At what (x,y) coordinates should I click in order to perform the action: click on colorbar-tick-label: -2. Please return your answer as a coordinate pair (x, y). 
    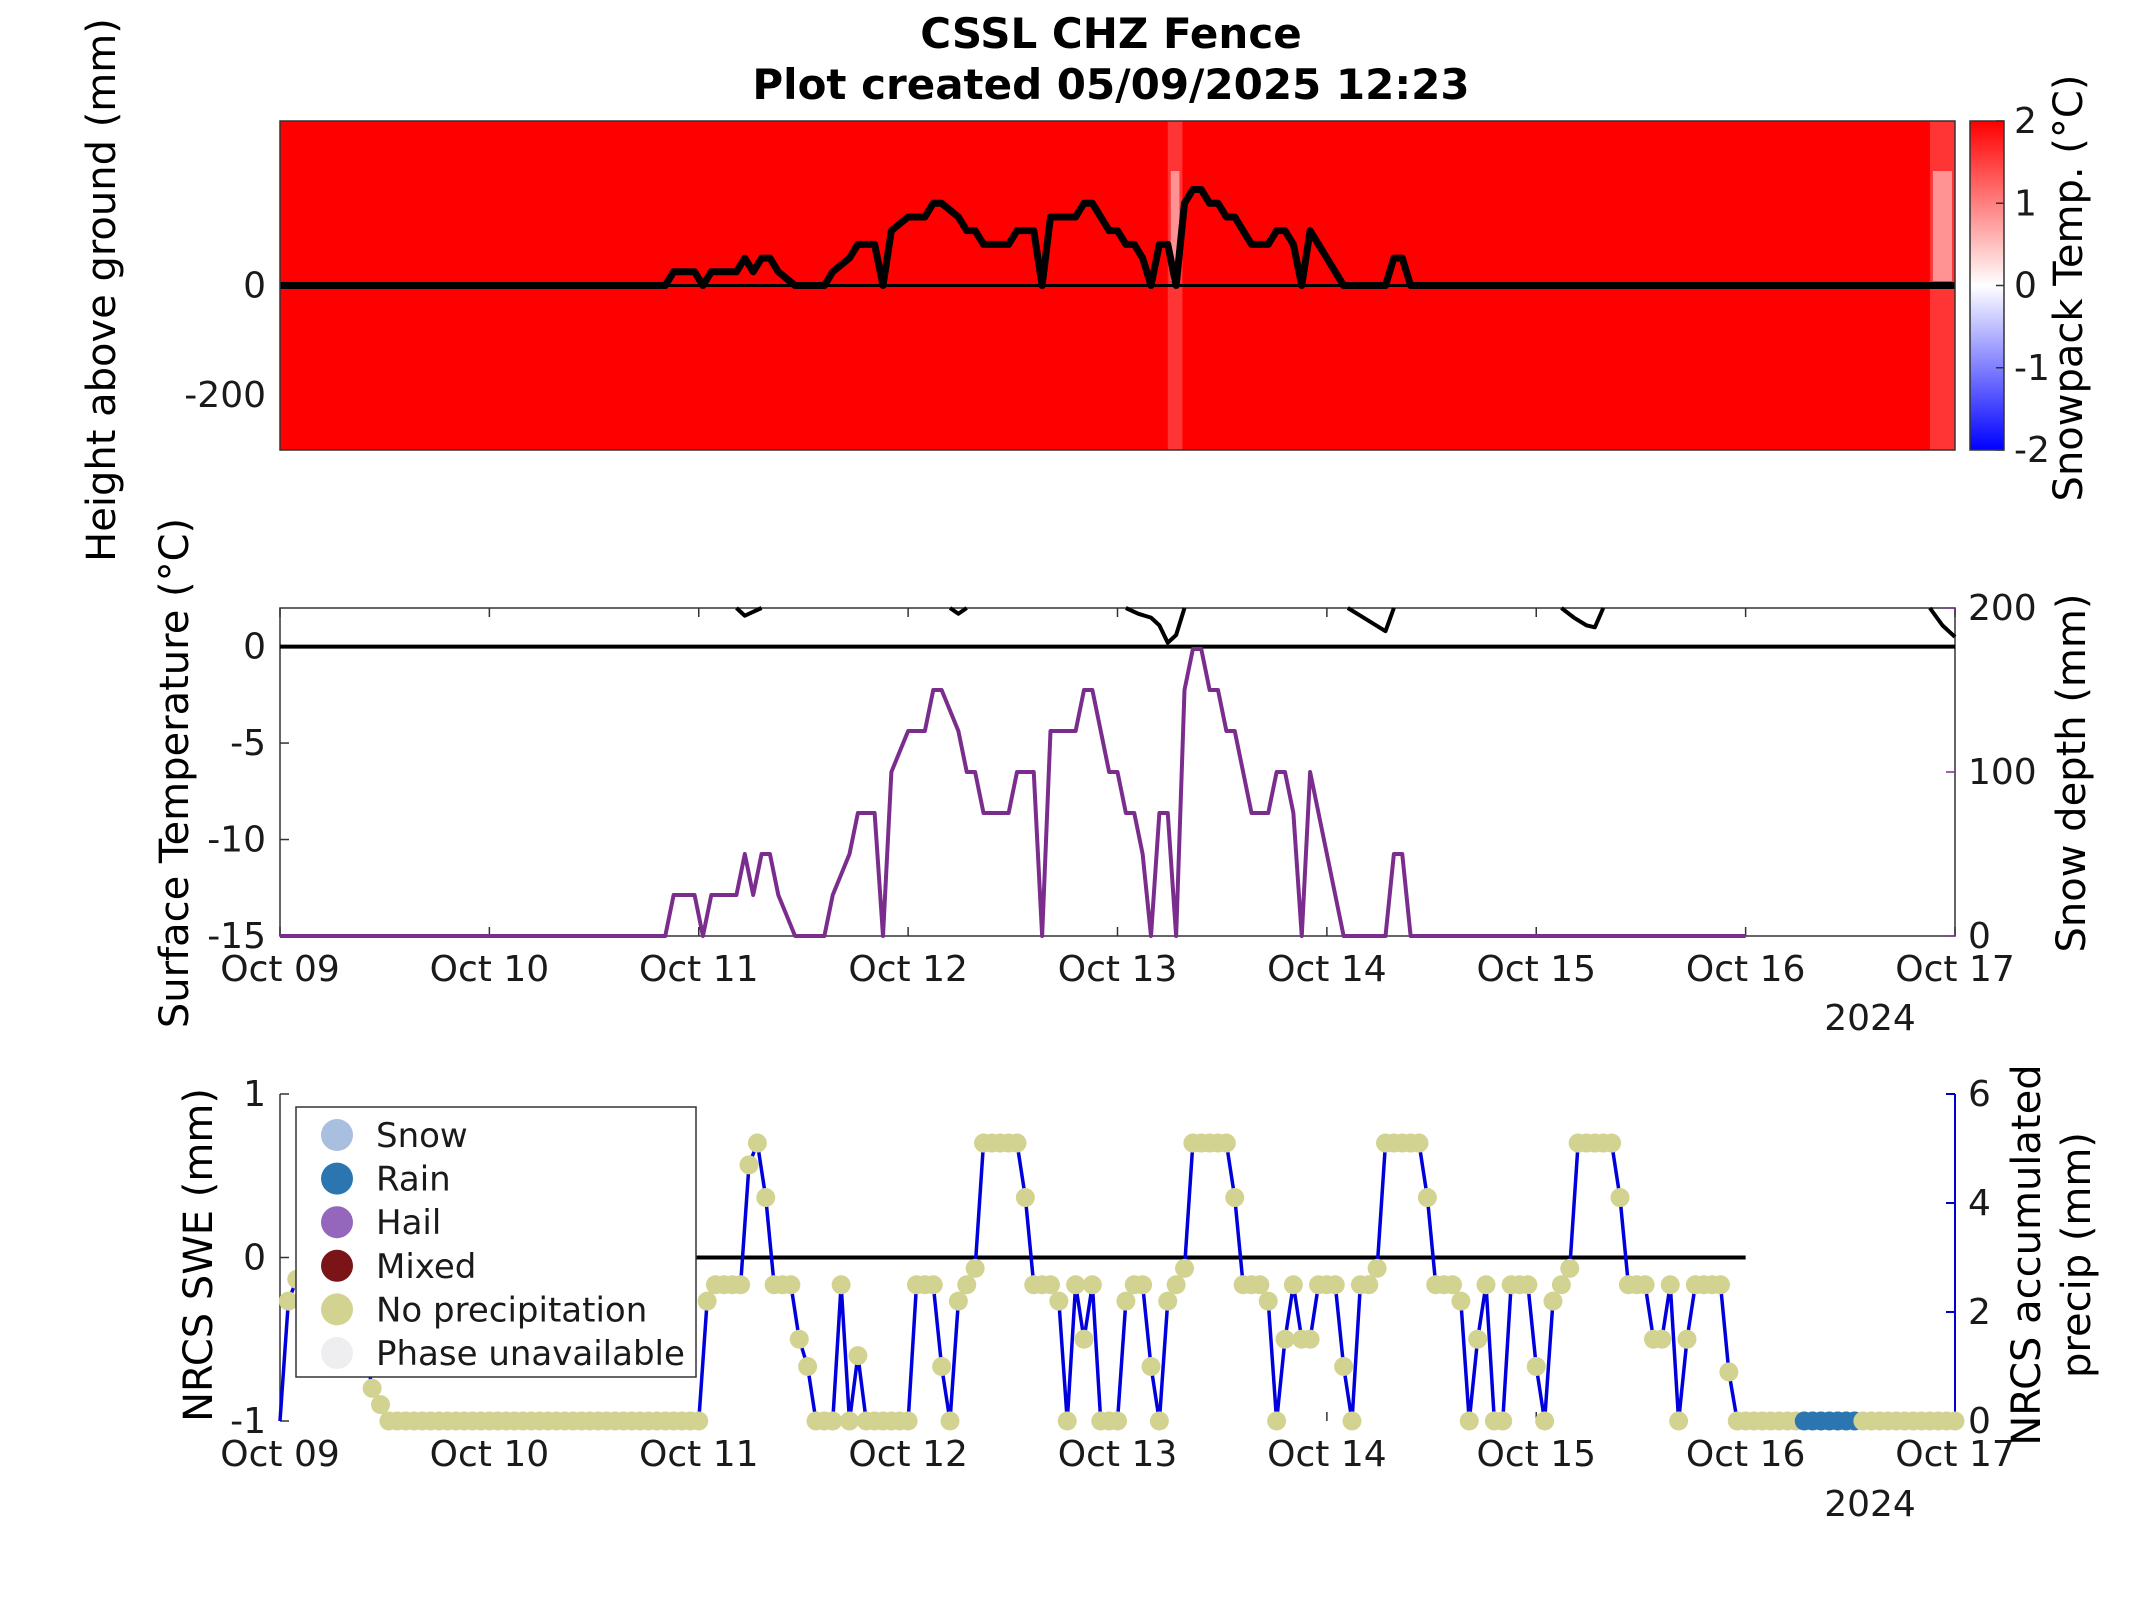
    Looking at the image, I should click on (2032, 450).